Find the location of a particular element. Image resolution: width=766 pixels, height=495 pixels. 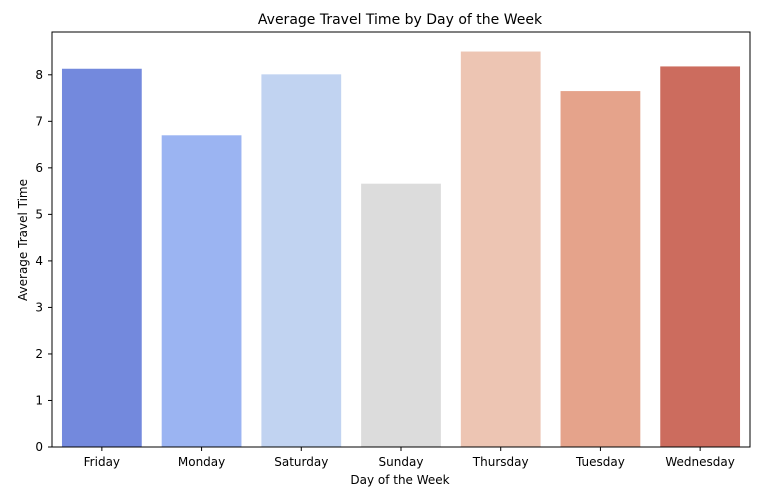

x-tick-label: Saturday is located at coordinates (301, 462).